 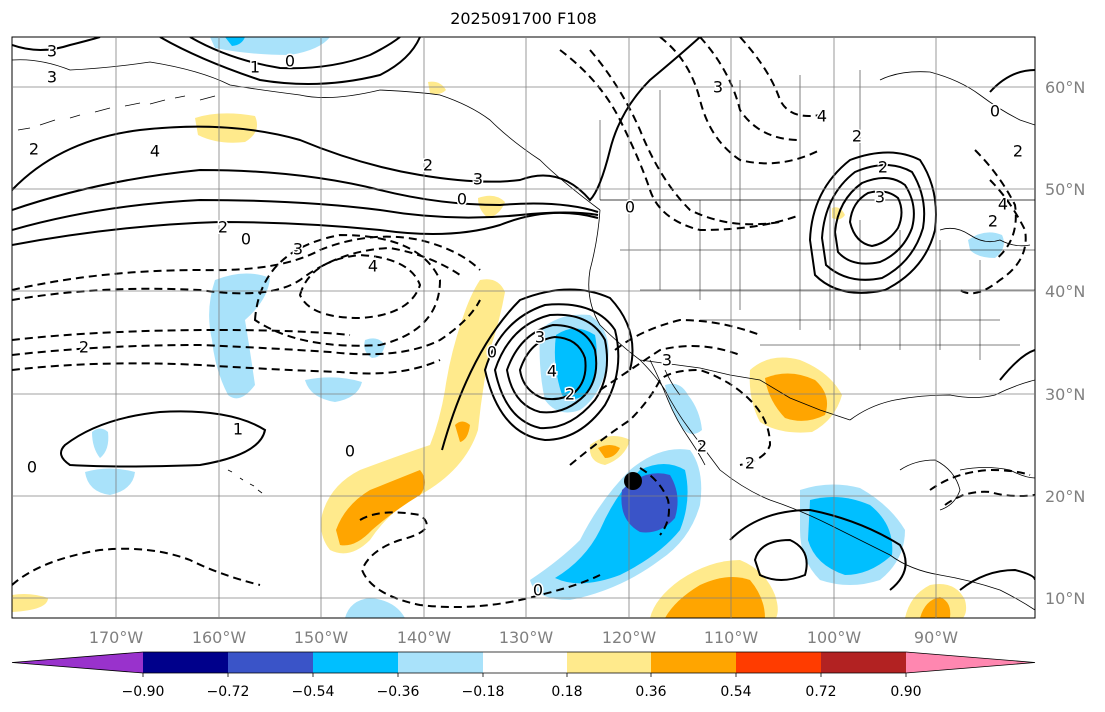 I want to click on colorbar-tick-label: 0.18, so click(x=566, y=692).